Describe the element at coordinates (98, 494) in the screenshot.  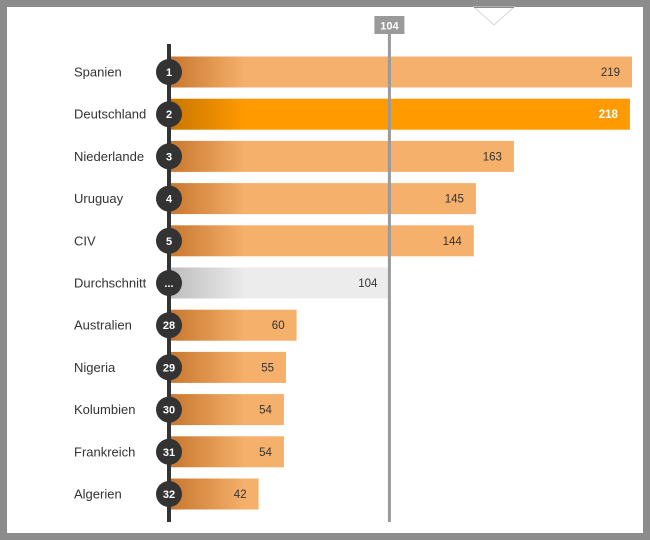
I see `category-label: Algerien` at that location.